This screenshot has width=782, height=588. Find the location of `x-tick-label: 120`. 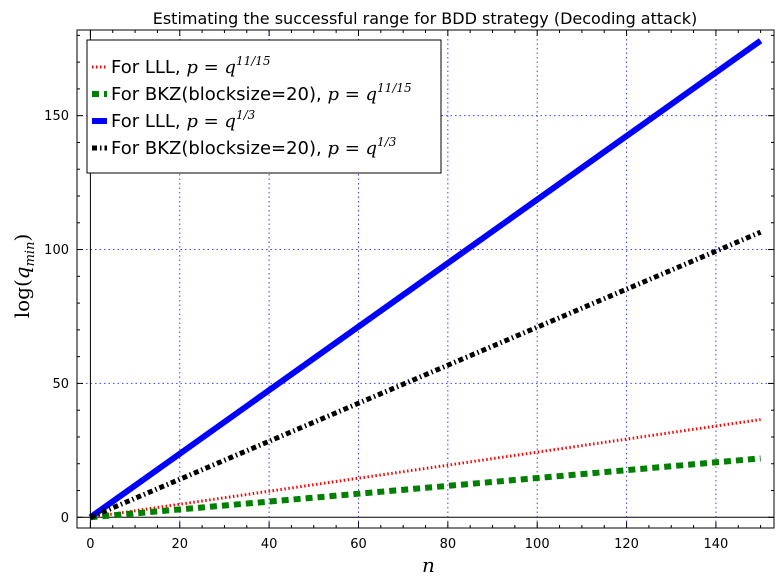

x-tick-label: 120 is located at coordinates (626, 544).